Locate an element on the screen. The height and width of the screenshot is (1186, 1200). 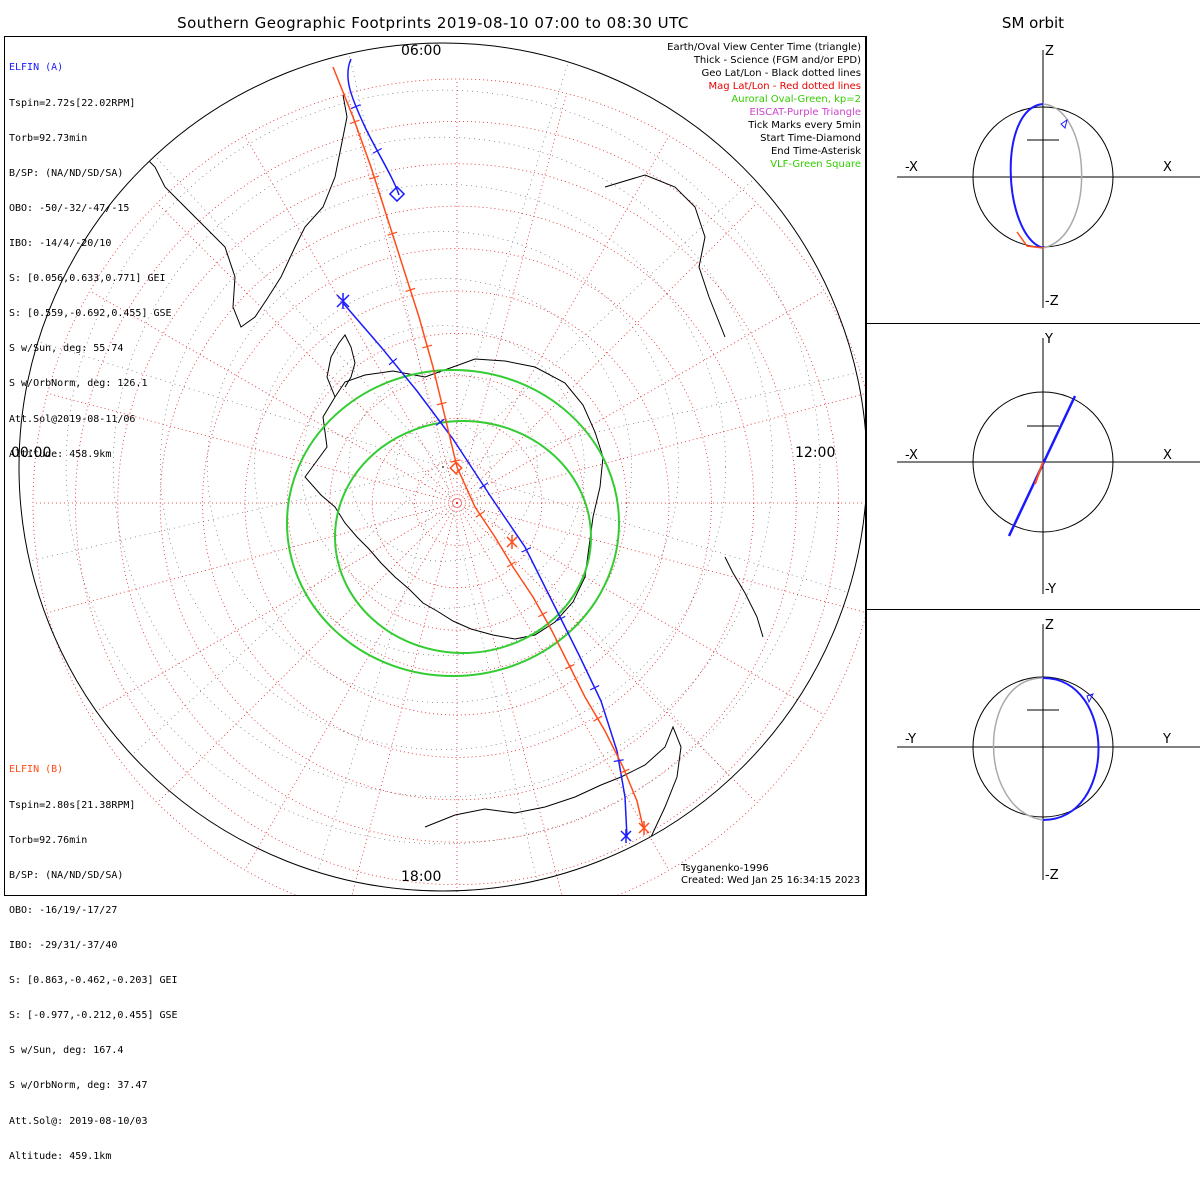
elfin-b-line: Torb=92.76min is located at coordinates (48, 840).